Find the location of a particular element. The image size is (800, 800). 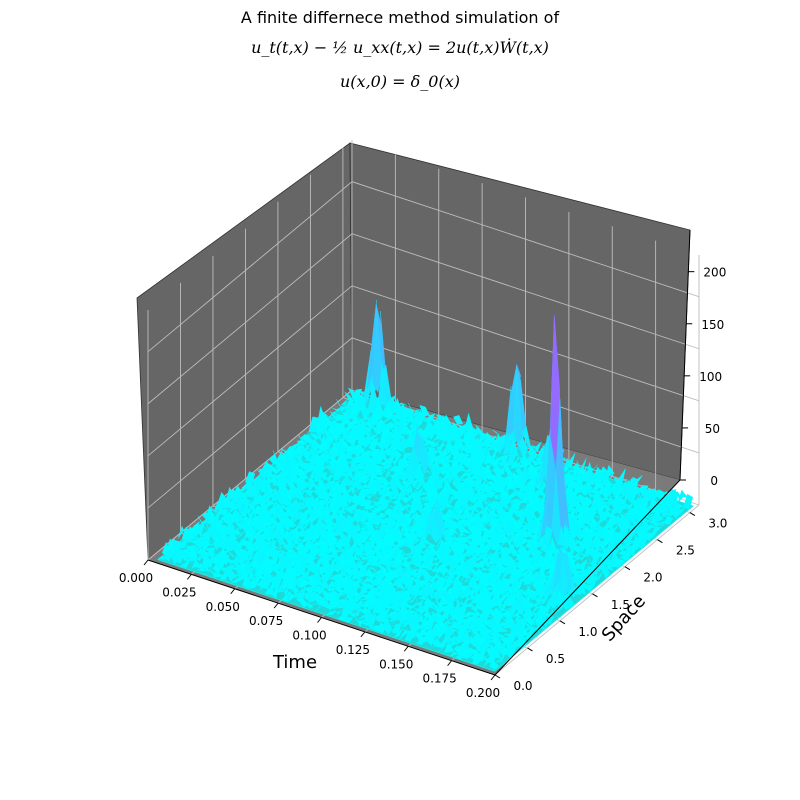

grid-line-z is located at coordinates (423, 319).